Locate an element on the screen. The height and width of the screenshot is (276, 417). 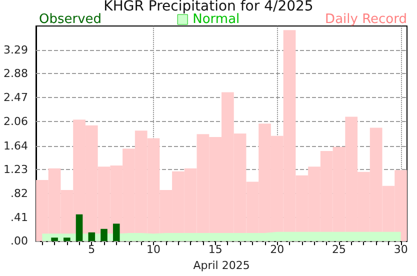
x-tick-label: 5 is located at coordinates (92, 249).